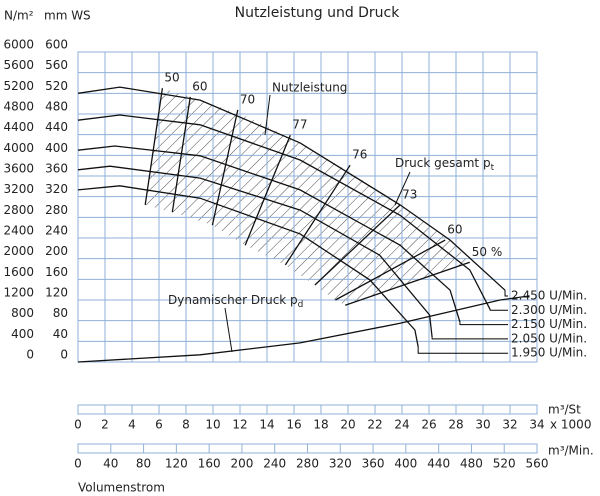 The height and width of the screenshot is (496, 600). I want to click on efficiency-label: 73, so click(409, 194).